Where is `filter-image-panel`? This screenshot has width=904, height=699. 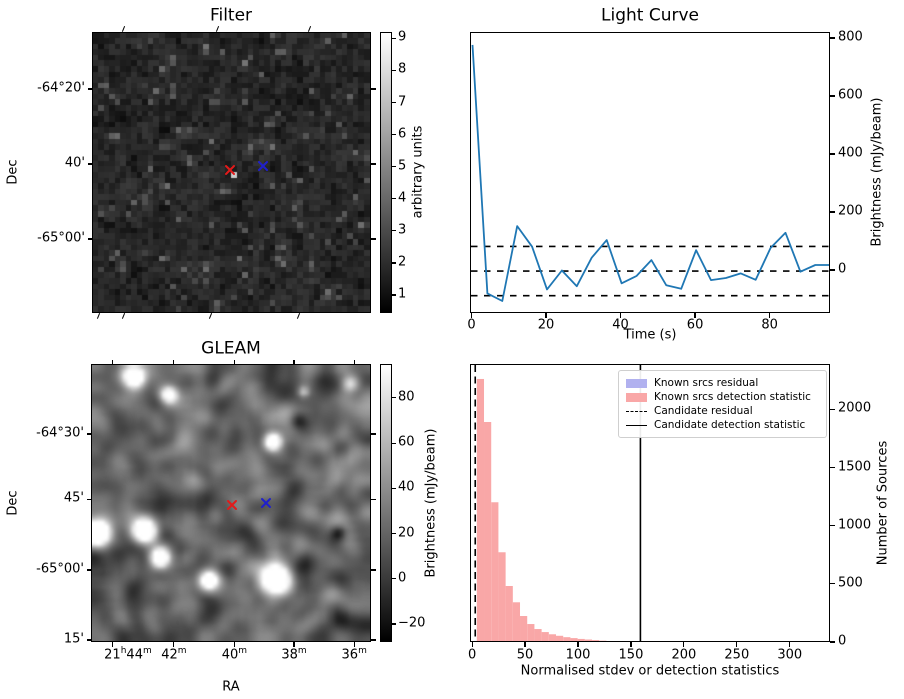
filter-image-panel is located at coordinates (231, 172).